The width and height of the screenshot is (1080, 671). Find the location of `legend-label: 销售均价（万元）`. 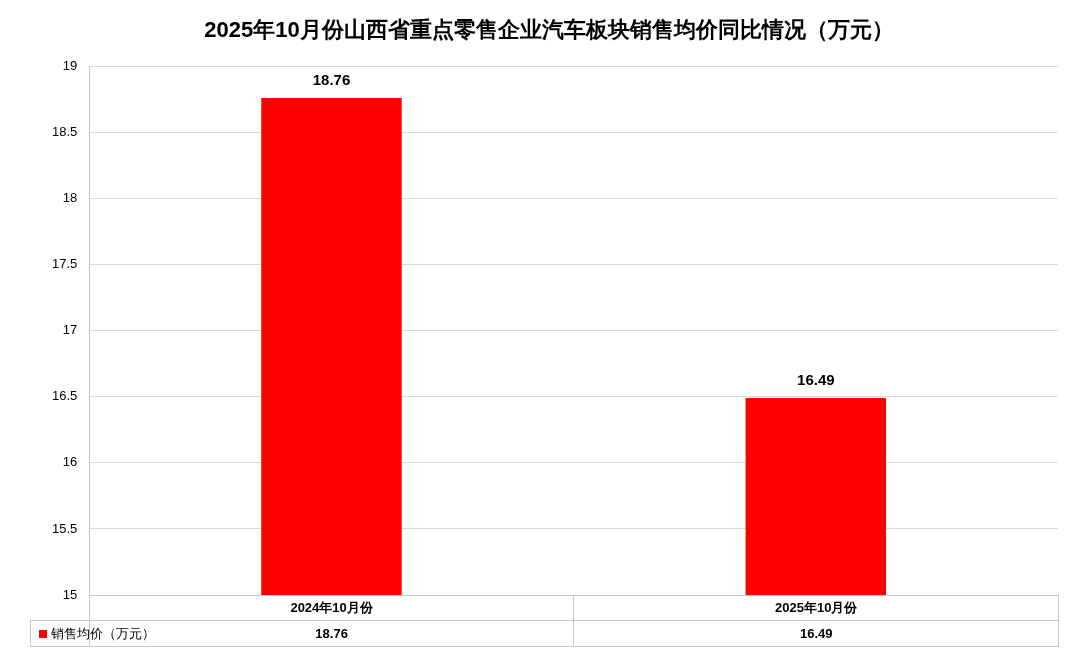

legend-label: 销售均价（万元） is located at coordinates (102, 633).